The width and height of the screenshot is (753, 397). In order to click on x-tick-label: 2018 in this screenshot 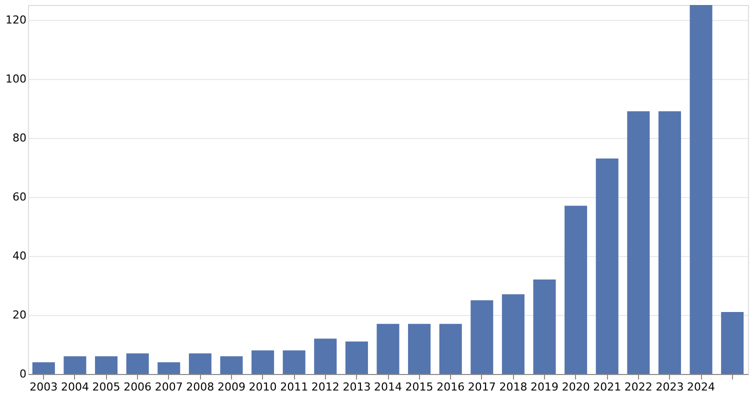, I will do `click(513, 387)`.